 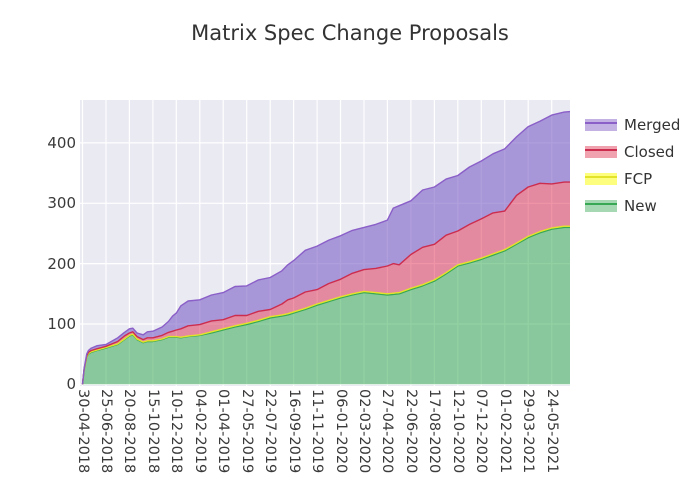 I want to click on x-tick-label: 22-06-2020, so click(x=410, y=431).